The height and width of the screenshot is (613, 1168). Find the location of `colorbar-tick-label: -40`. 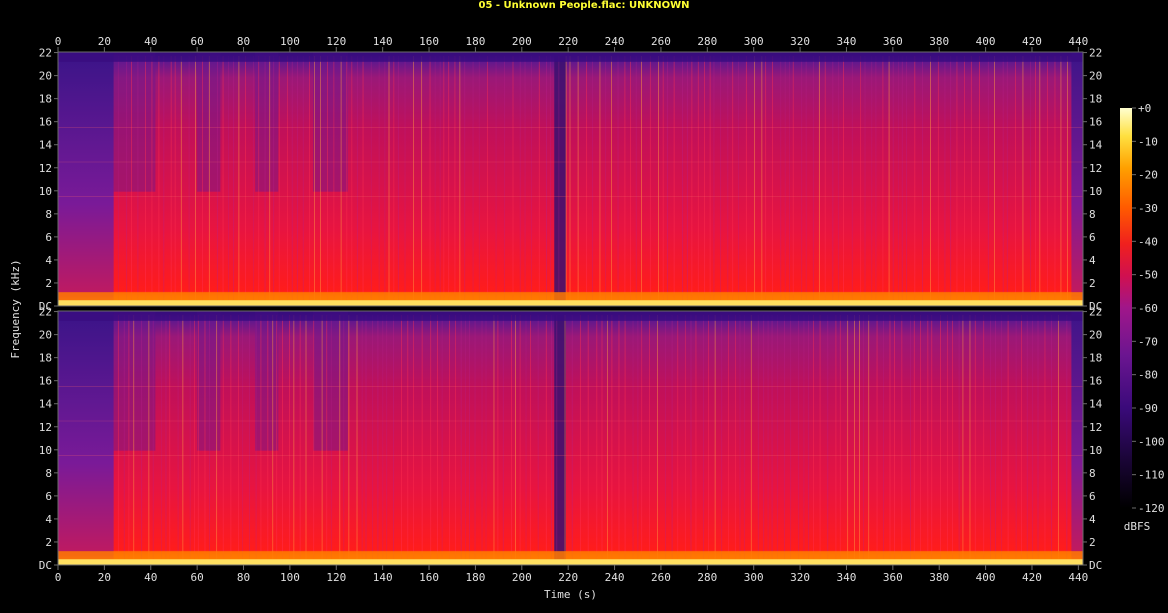

colorbar-tick-label: -40 is located at coordinates (1148, 241).